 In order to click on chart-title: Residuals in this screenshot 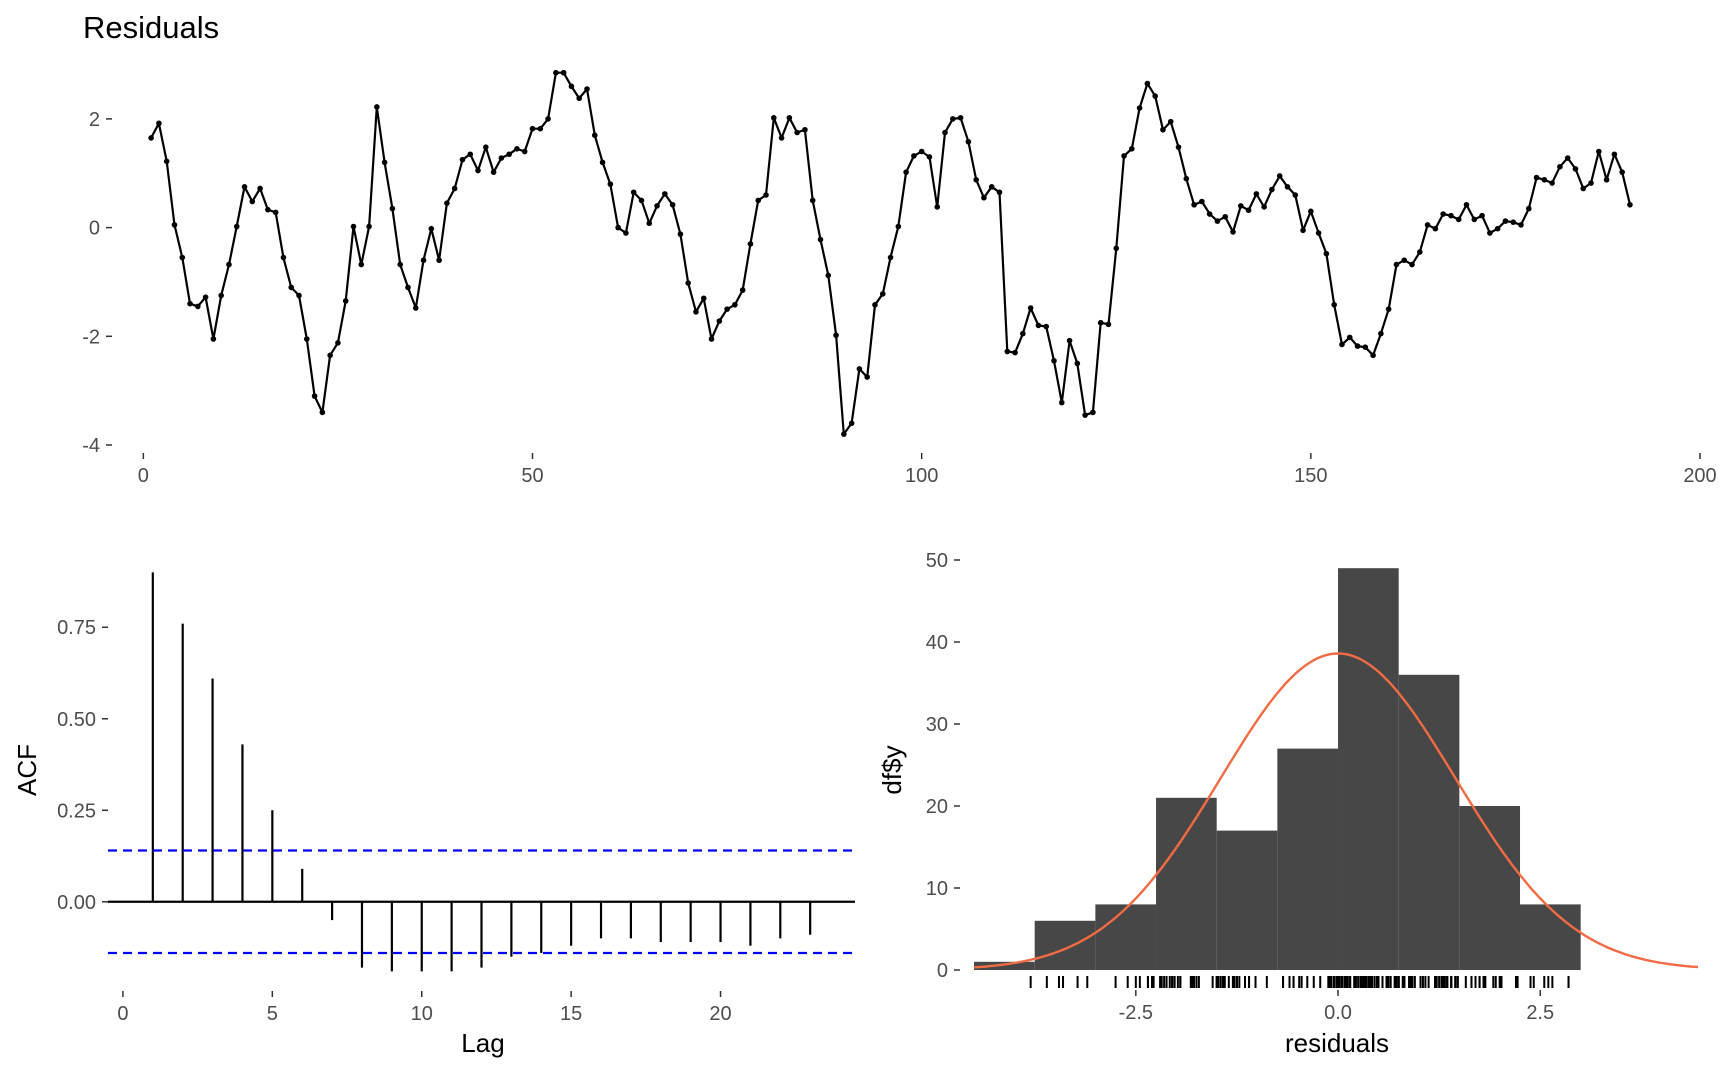, I will do `click(151, 27)`.